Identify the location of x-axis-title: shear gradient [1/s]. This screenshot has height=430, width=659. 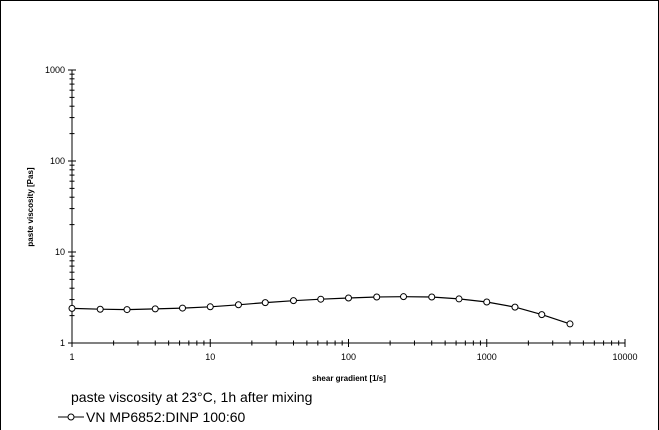
(349, 378).